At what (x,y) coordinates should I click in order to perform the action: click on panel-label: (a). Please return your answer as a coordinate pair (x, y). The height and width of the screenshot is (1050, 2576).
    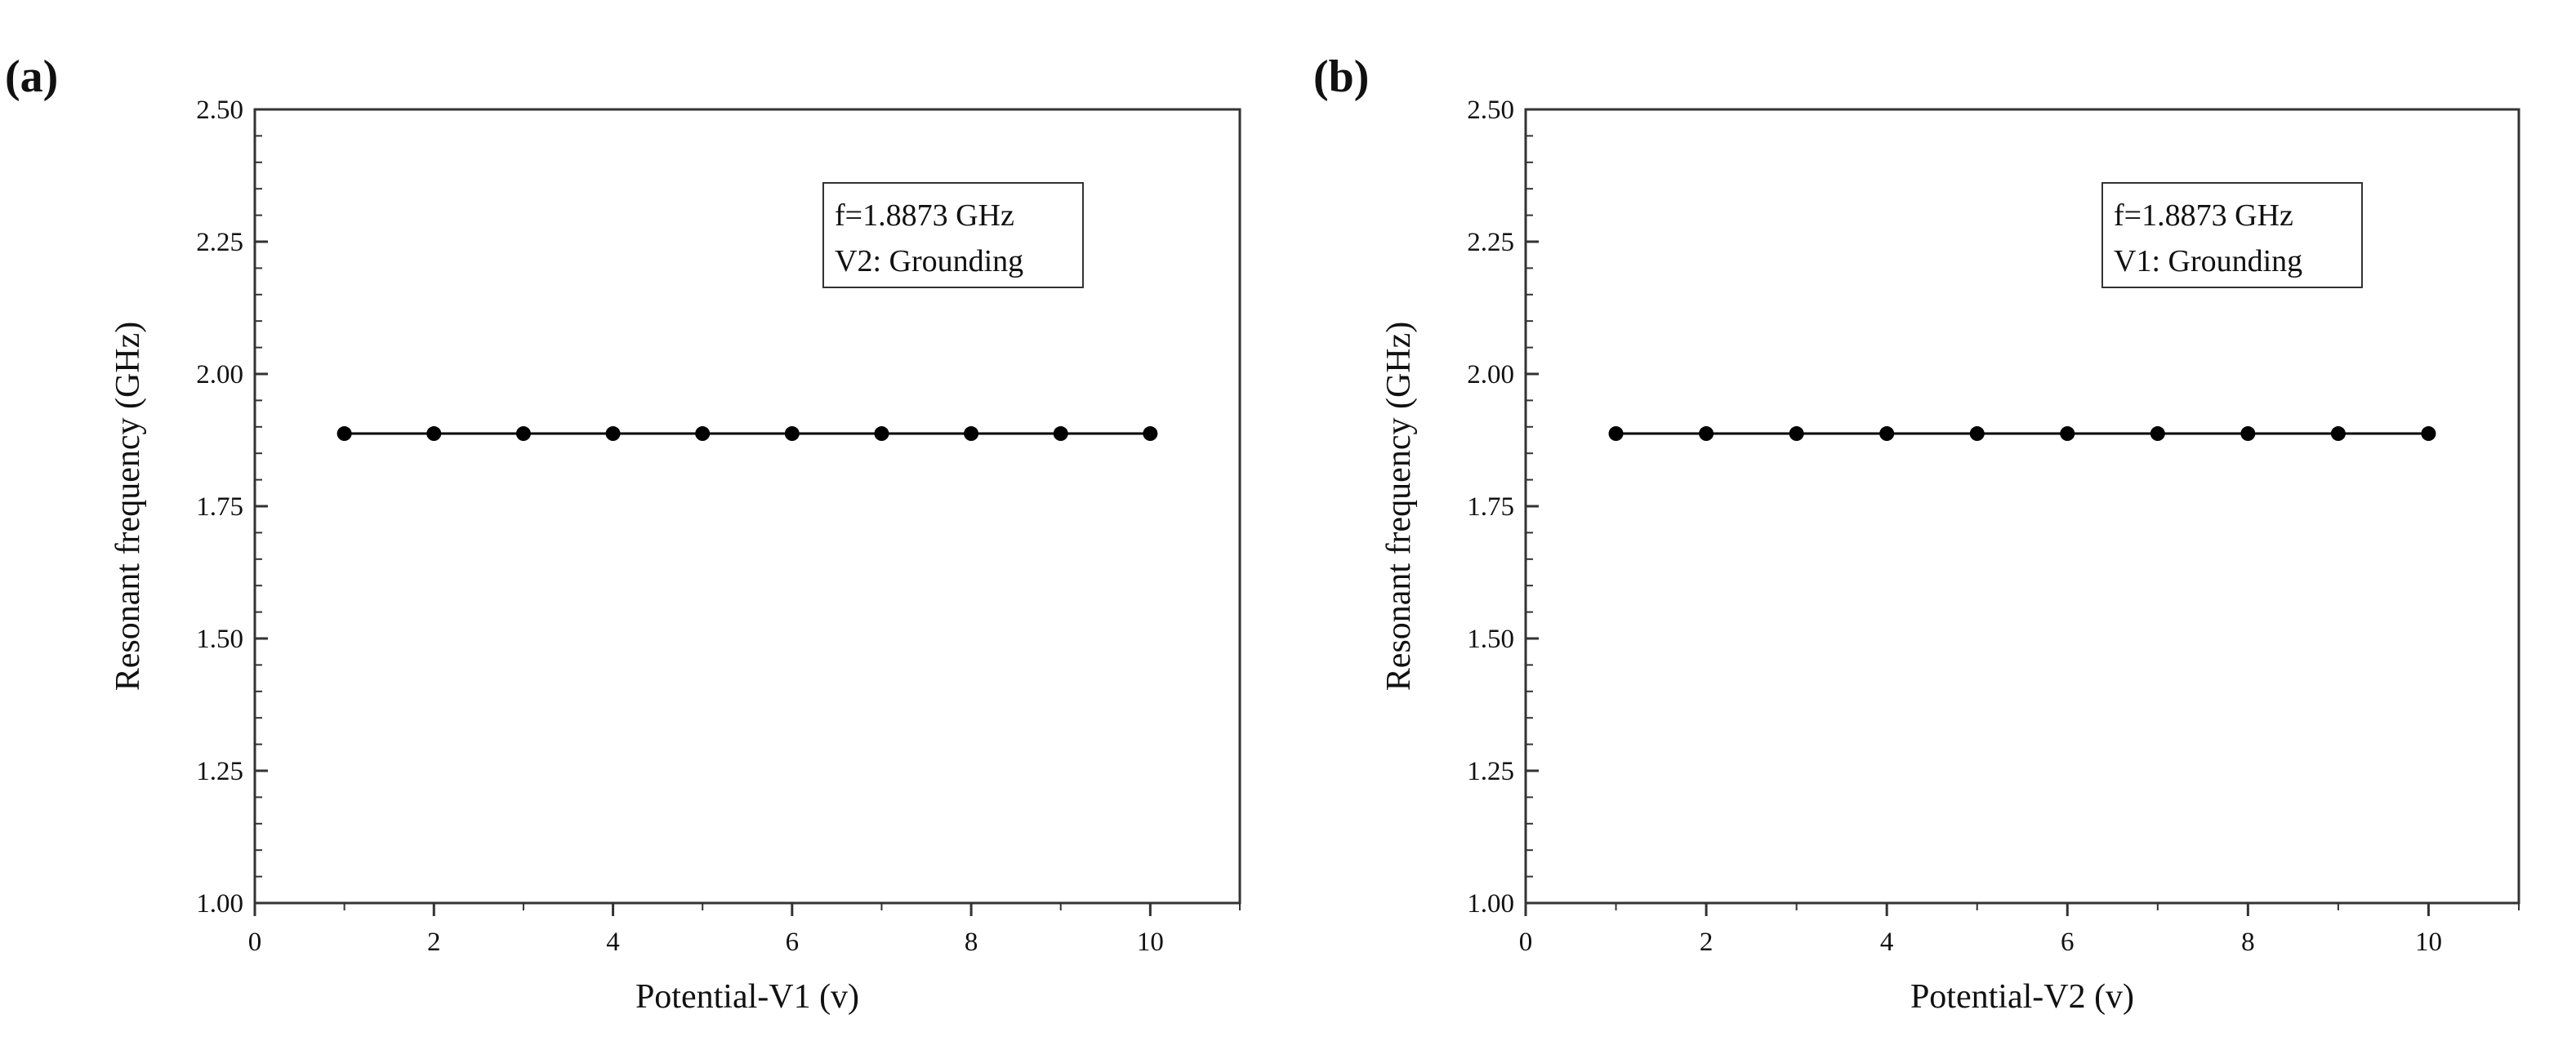
    Looking at the image, I should click on (31, 76).